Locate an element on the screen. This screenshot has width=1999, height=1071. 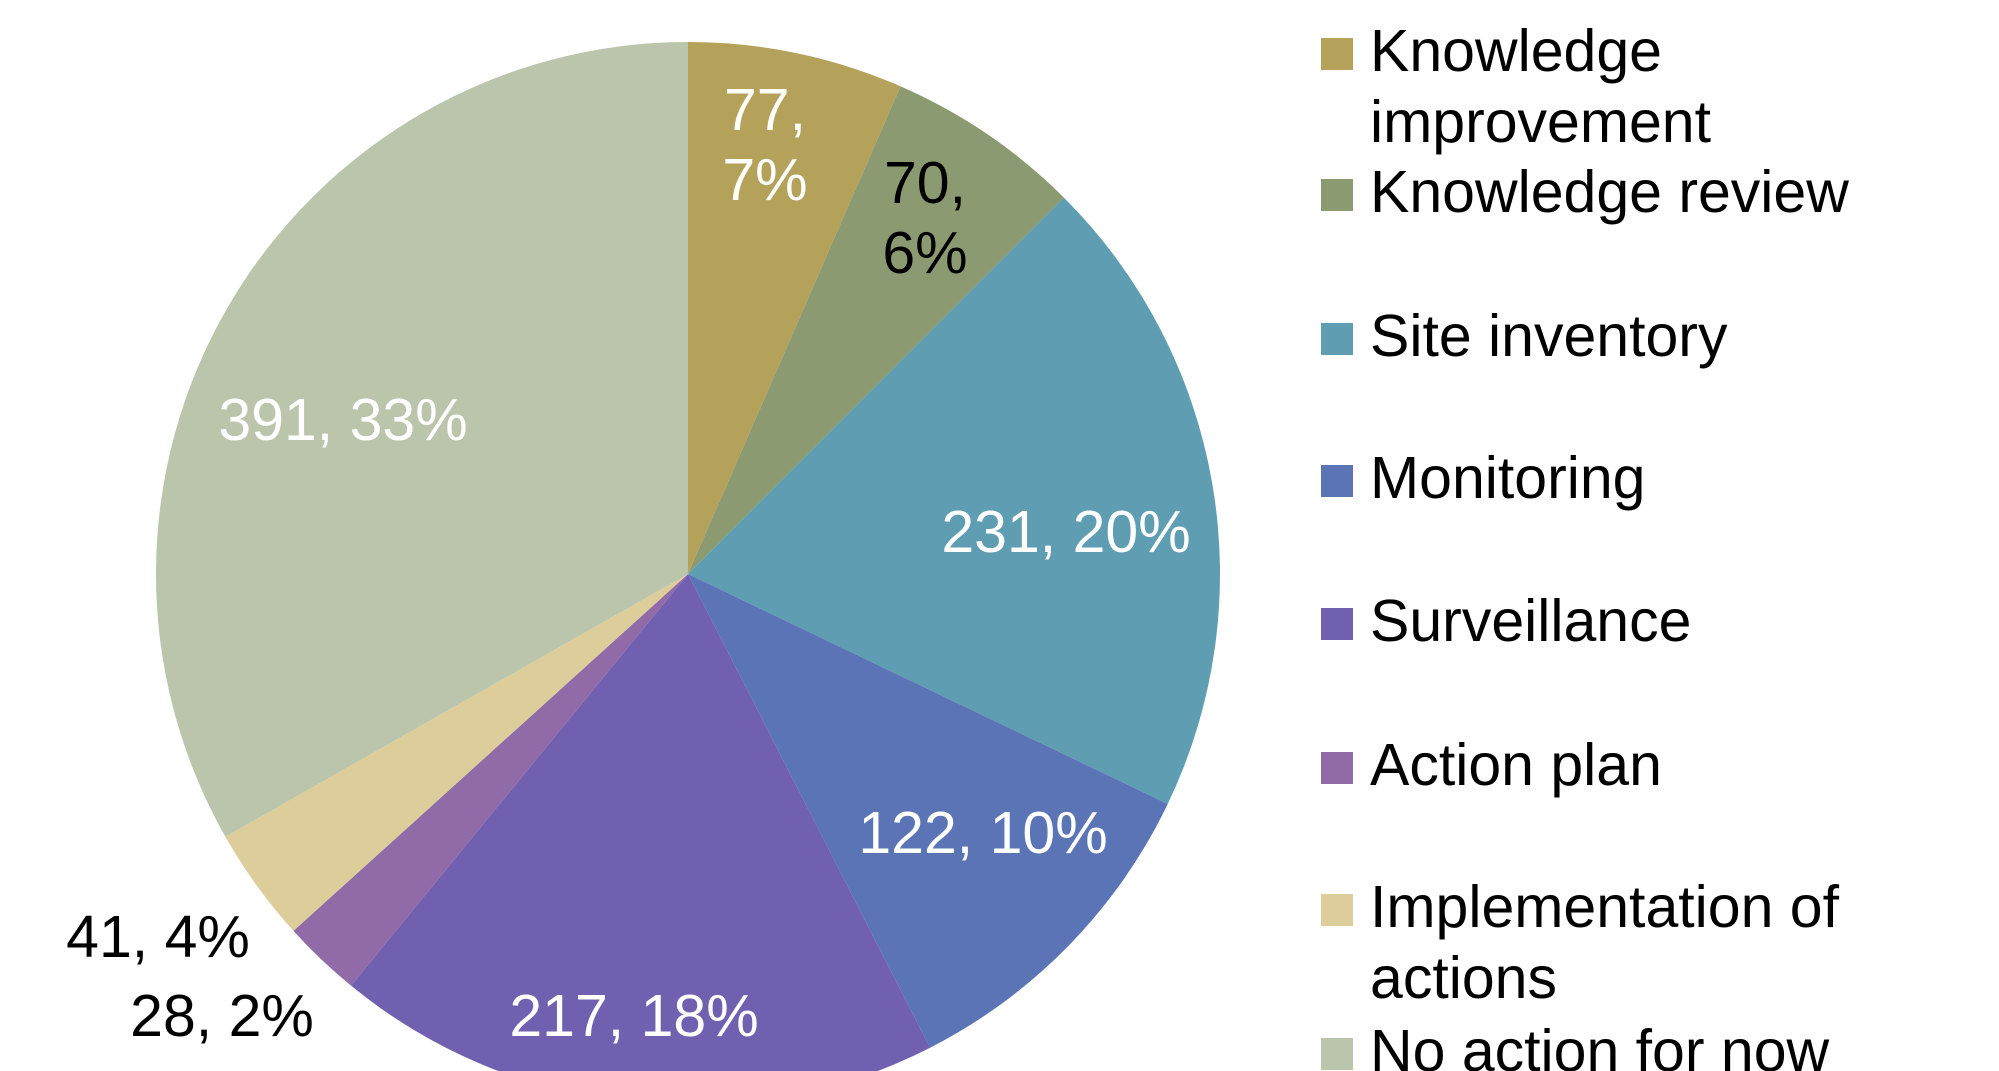
legend-entry: Surveillance is located at coordinates (1625, 621).